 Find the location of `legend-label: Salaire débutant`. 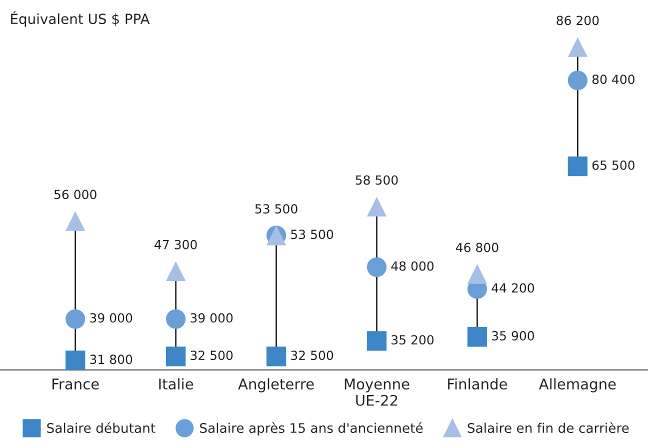

legend-label: Salaire débutant is located at coordinates (101, 427).